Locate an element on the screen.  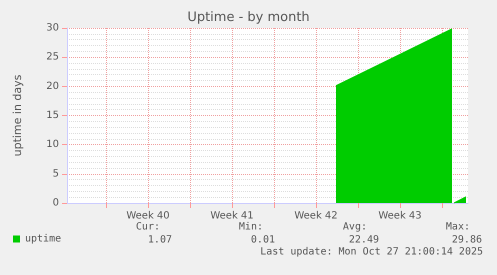
text: Avg: is located at coordinates (354, 227).